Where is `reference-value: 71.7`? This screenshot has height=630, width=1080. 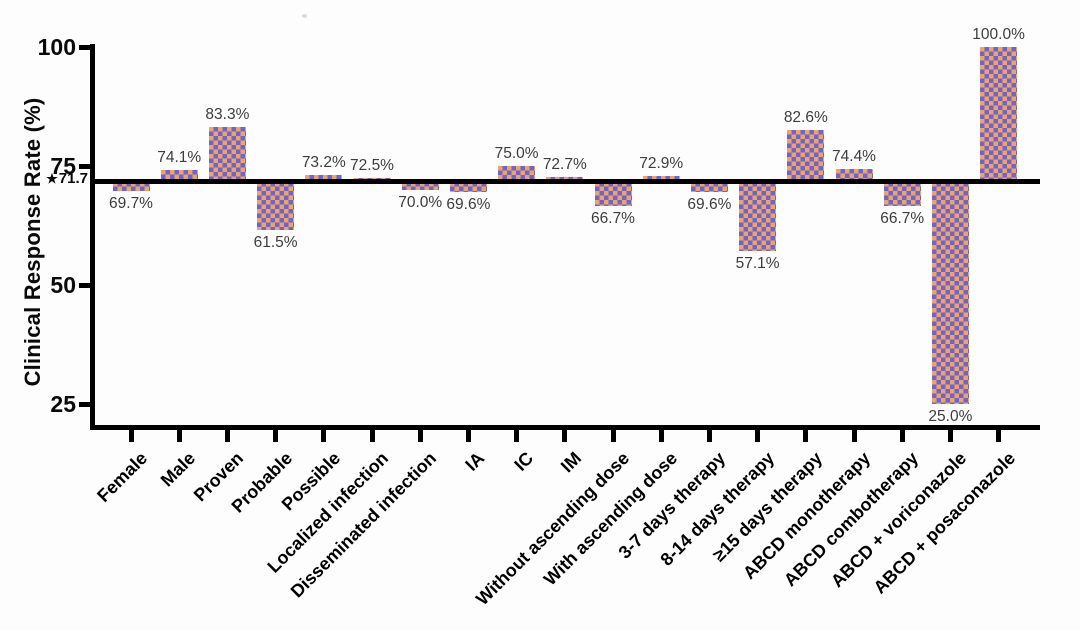
reference-value: 71.7 is located at coordinates (73, 178).